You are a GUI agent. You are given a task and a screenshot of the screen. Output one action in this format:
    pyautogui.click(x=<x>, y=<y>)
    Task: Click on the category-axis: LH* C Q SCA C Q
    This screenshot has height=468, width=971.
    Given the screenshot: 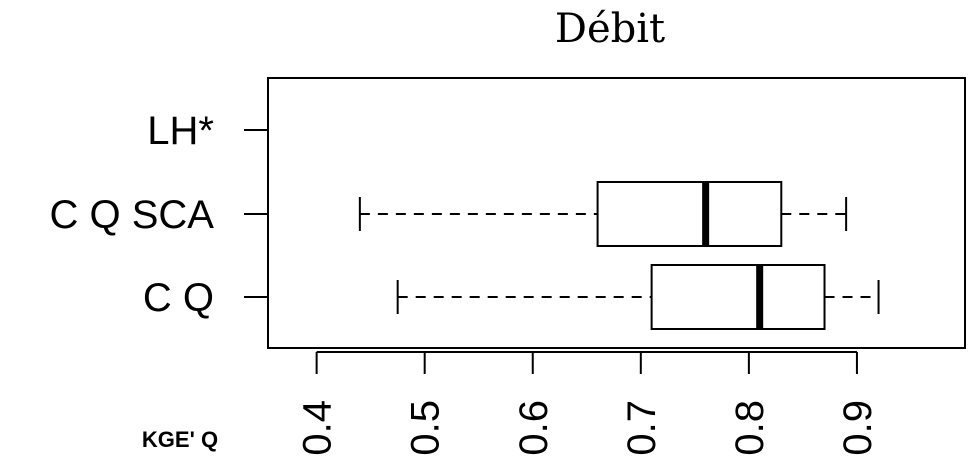 What is the action you would take?
    pyautogui.click(x=159, y=214)
    